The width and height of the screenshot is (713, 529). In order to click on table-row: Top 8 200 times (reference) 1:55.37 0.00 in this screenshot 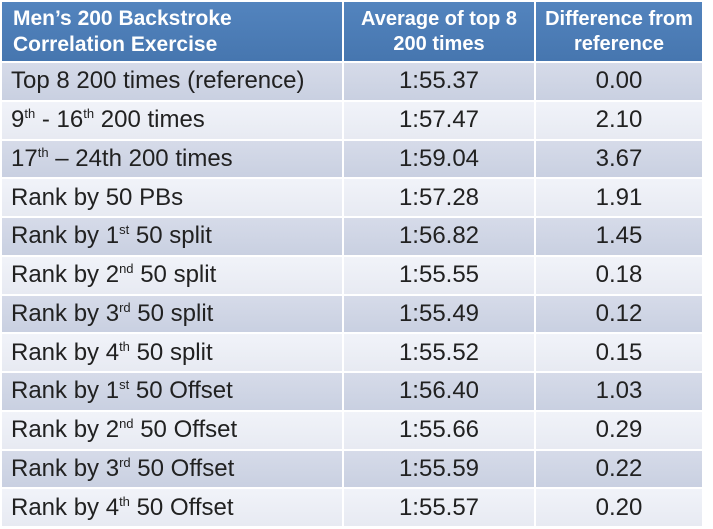, I will do `click(352, 81)`.